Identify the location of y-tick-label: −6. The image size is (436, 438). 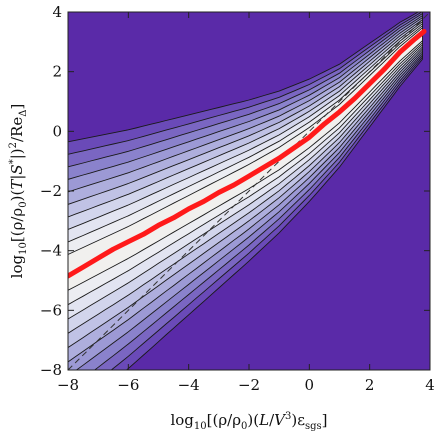
(51, 310).